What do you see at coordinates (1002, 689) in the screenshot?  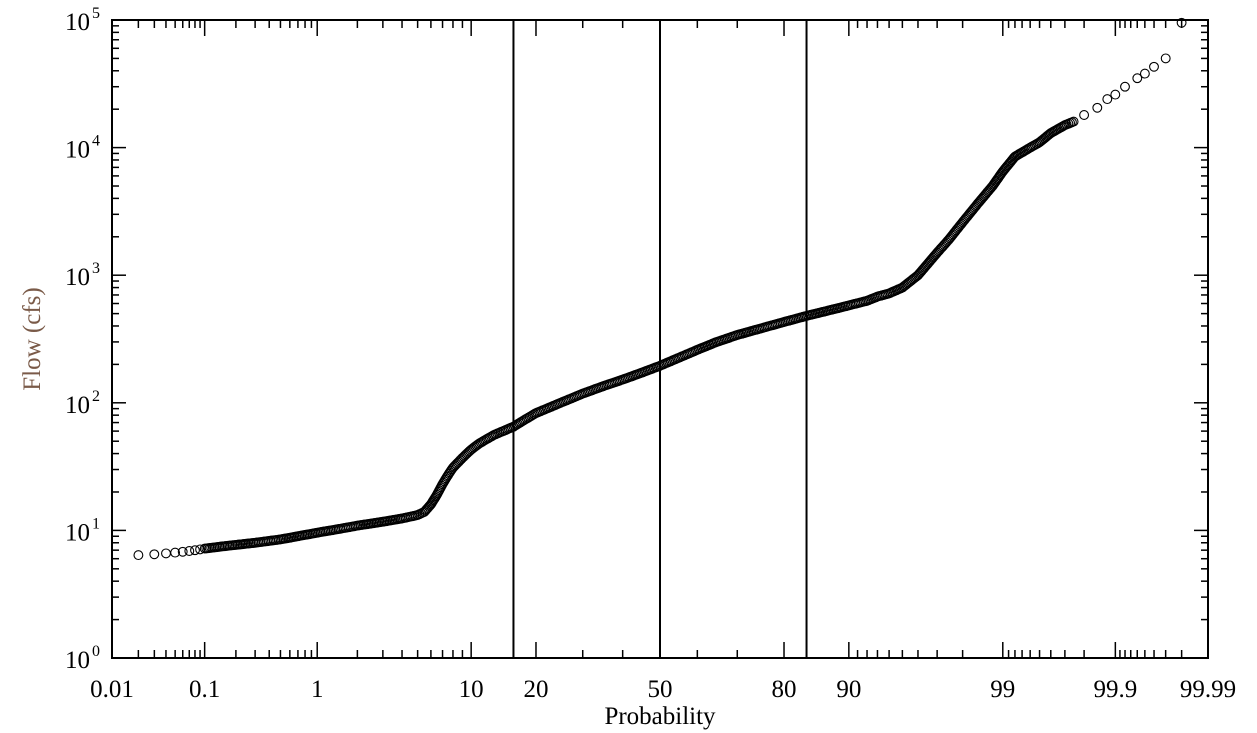 I see `x-tick-label: 99` at bounding box center [1002, 689].